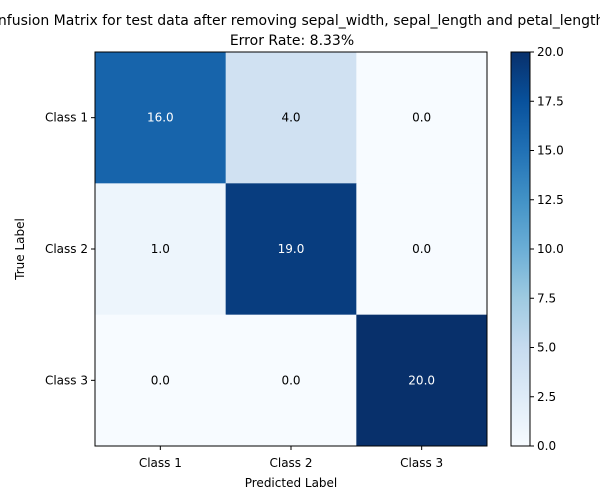 The image size is (600, 500). I want to click on y-axis-ticks: Class 1 Class 2 Class 3, so click(70, 249).